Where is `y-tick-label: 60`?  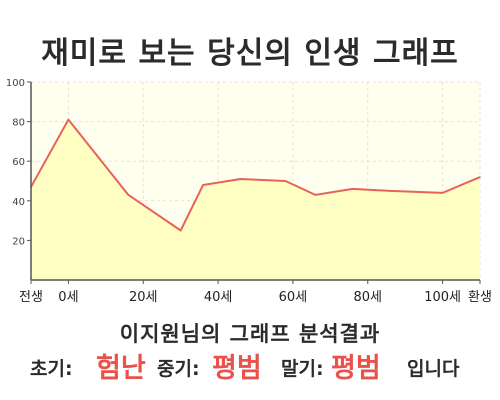
y-tick-label: 60 is located at coordinates (18, 162).